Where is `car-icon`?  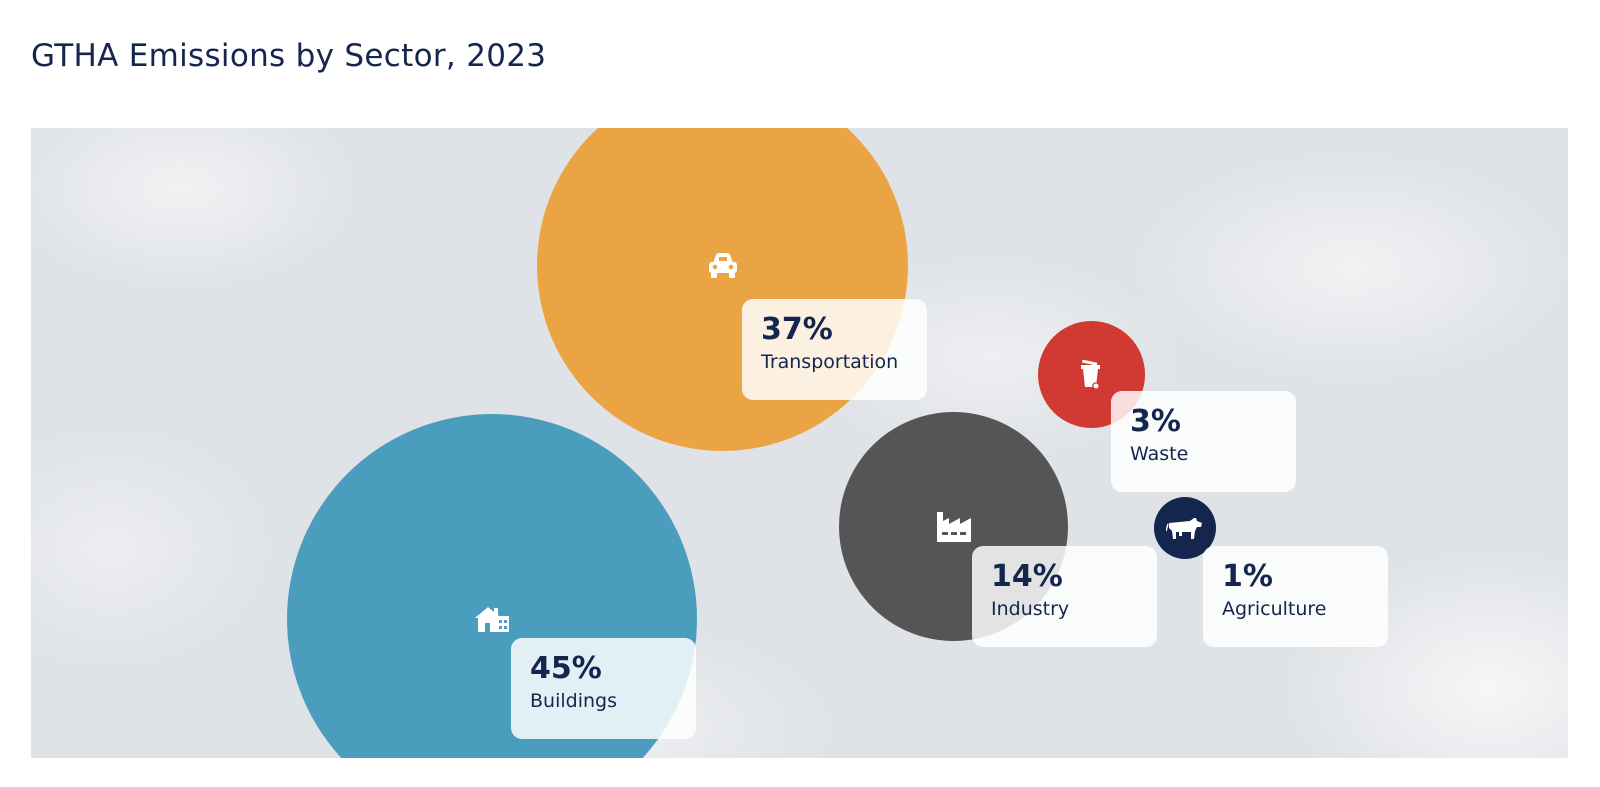
car-icon is located at coordinates (723, 266).